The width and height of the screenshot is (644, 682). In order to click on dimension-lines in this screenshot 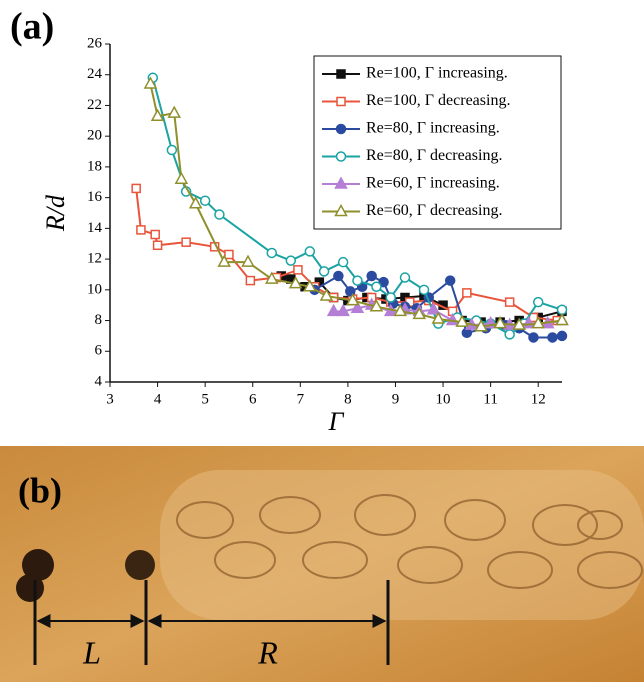, I will do `click(211, 622)`.